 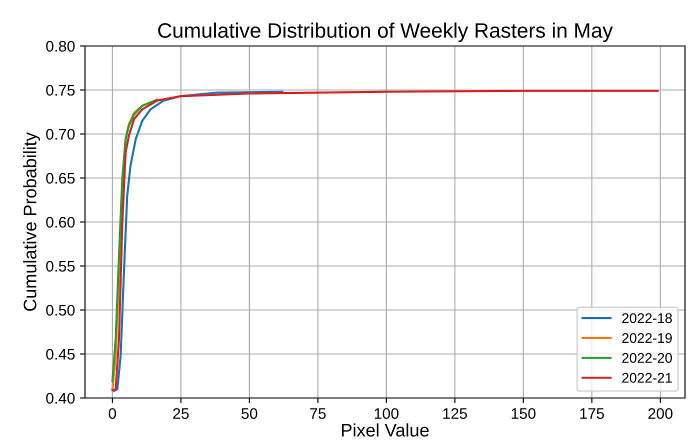 I want to click on y-tick-label: 0.55, so click(x=60, y=266).